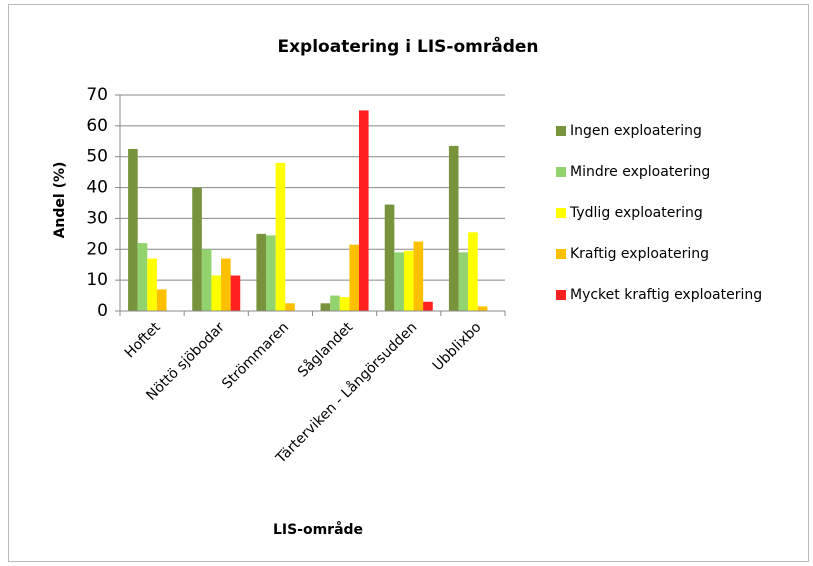 This screenshot has height=566, width=813. I want to click on legend-label: Kraftig exploatering, so click(639, 254).